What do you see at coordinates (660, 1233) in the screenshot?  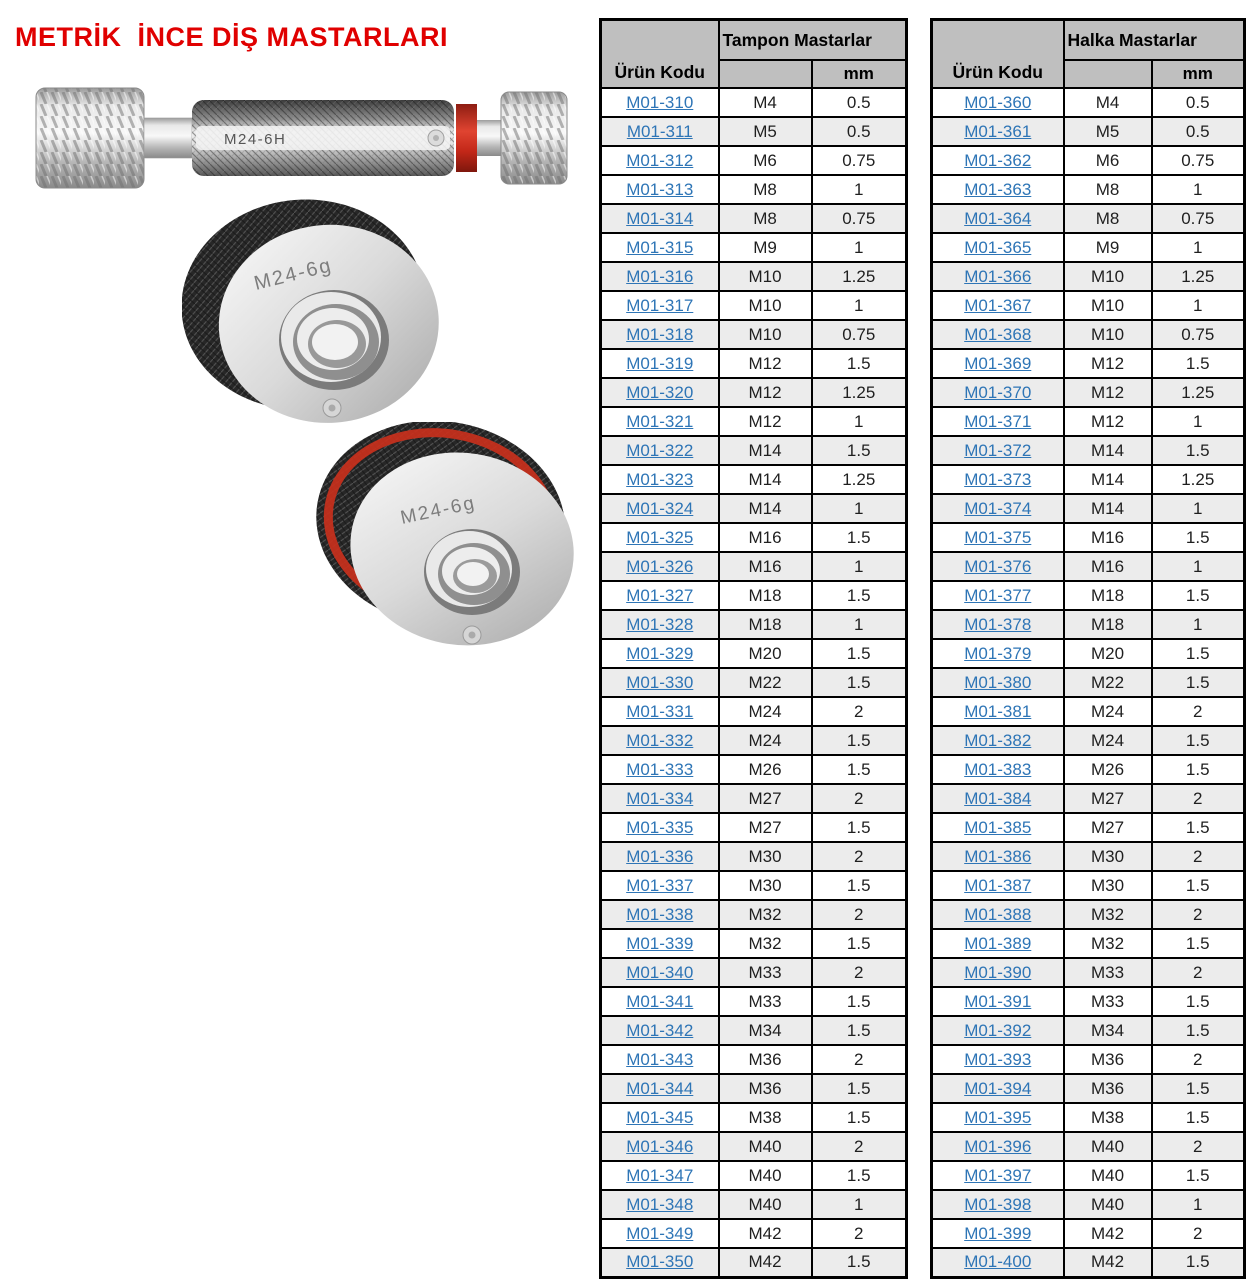 I see `product-code-link: M01-349` at bounding box center [660, 1233].